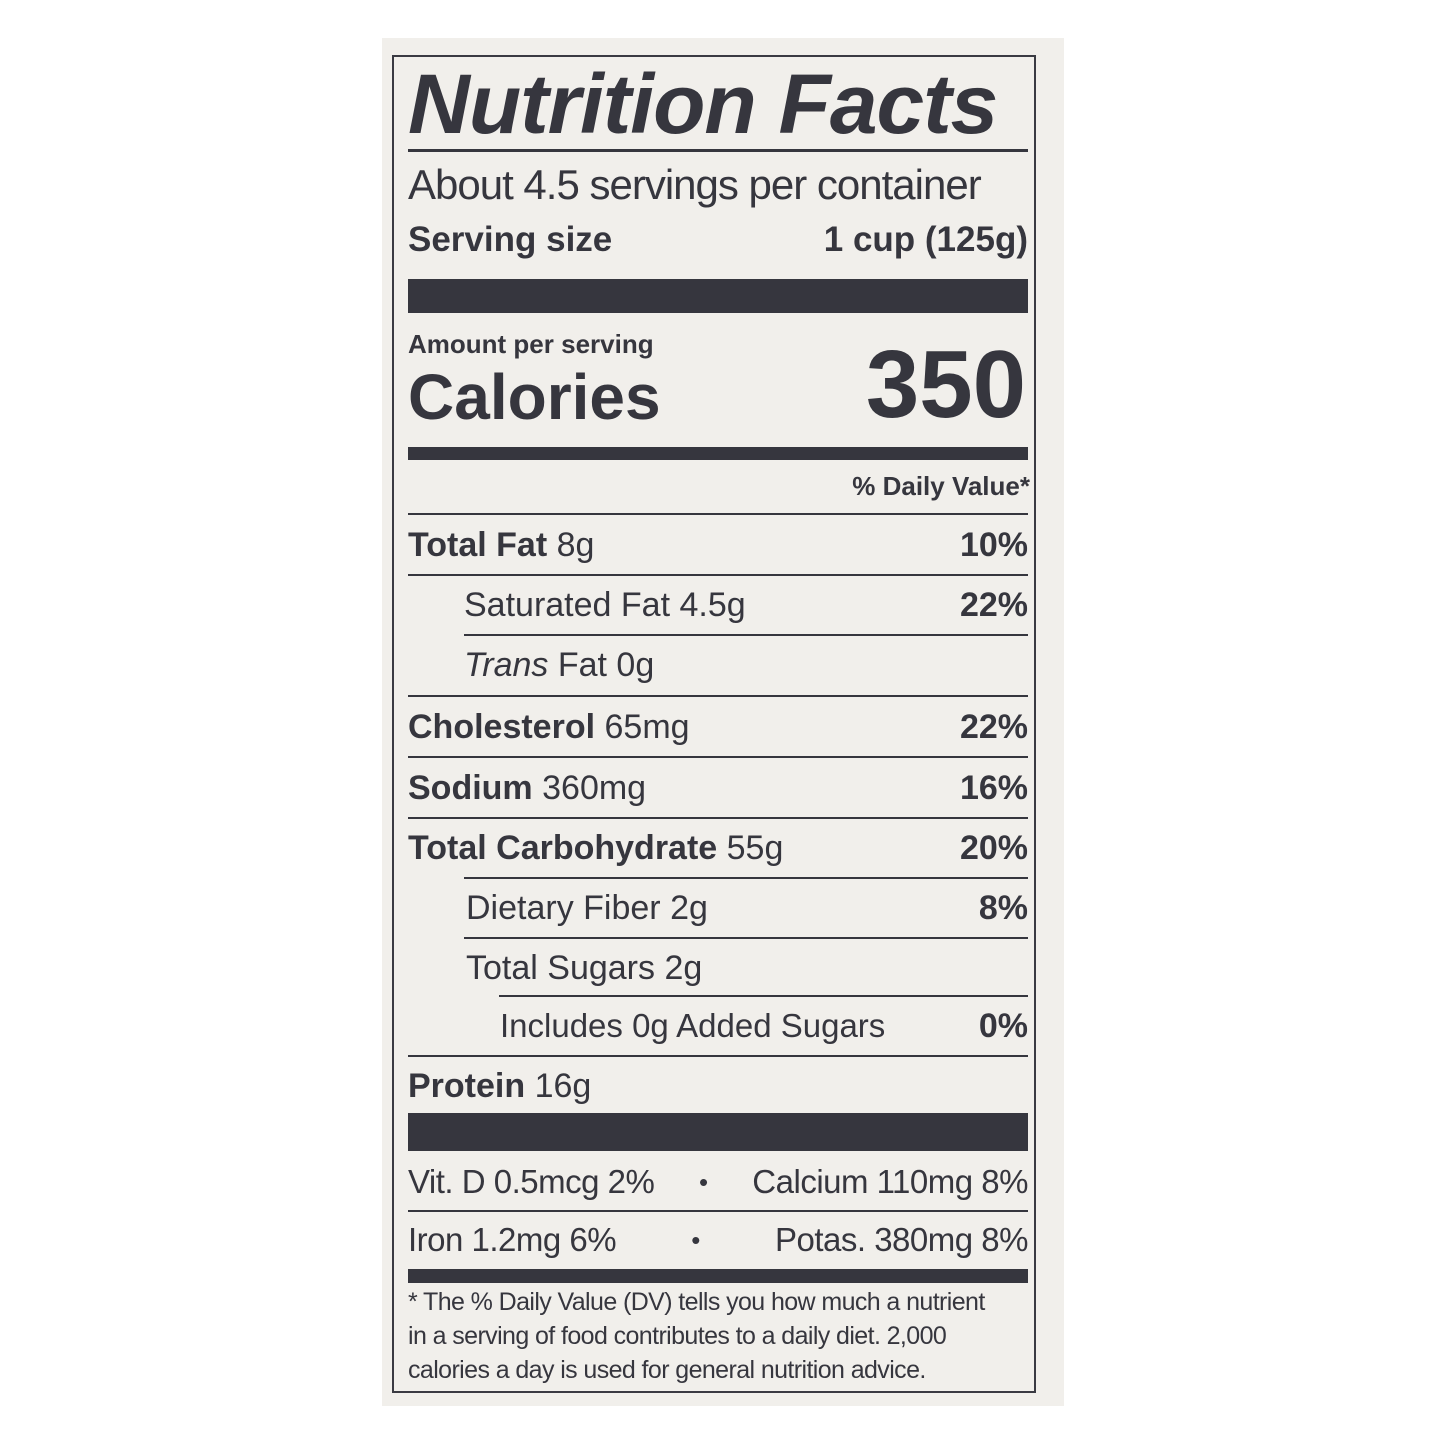  What do you see at coordinates (693, 1025) in the screenshot?
I see `nutrient-name: Includes 0g Added Sugars` at bounding box center [693, 1025].